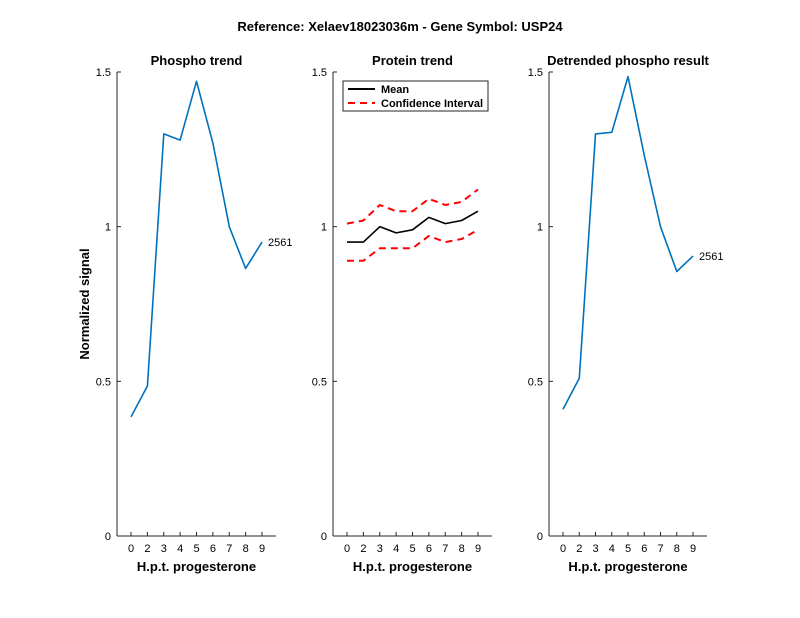 This screenshot has height=618, width=800. I want to click on legend-box, so click(415, 96).